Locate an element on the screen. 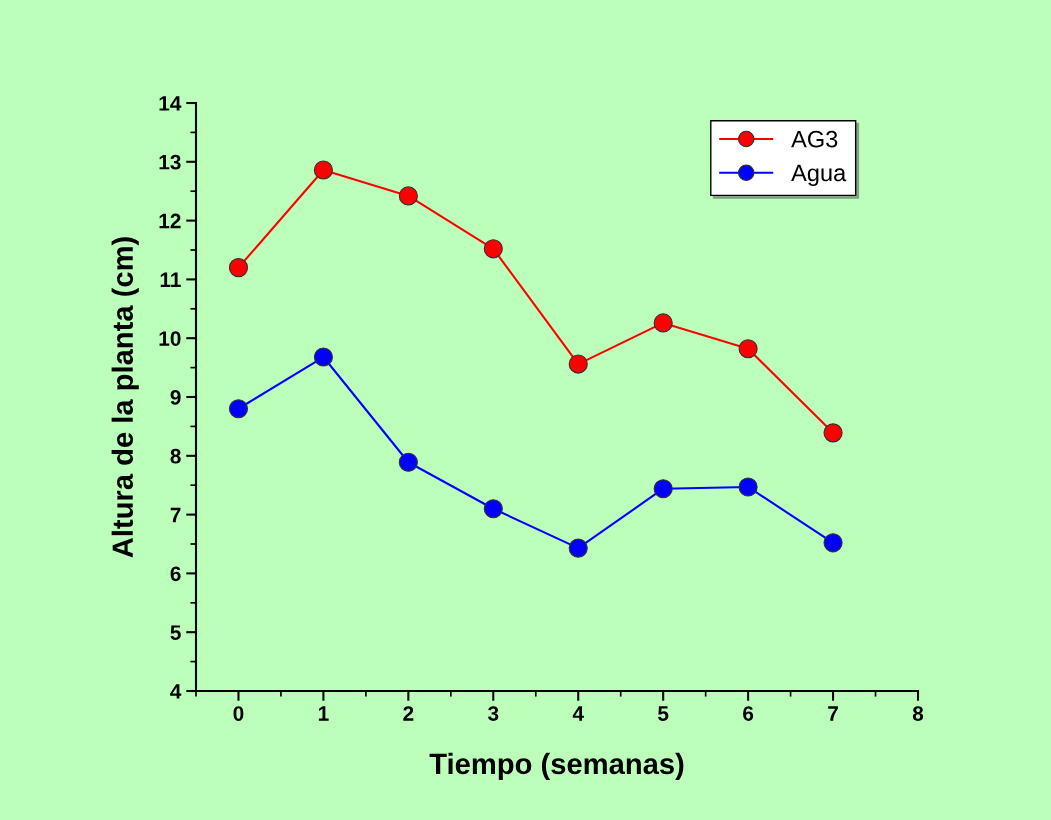 The height and width of the screenshot is (820, 1051). y-tick-label: 5 is located at coordinates (175, 632).